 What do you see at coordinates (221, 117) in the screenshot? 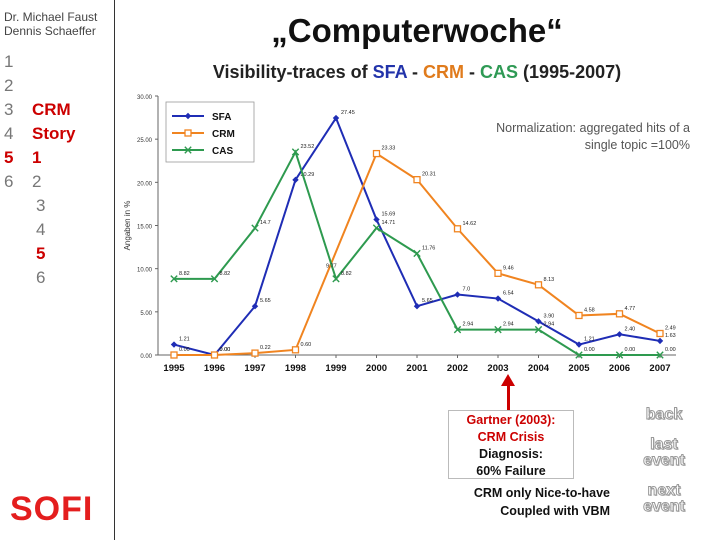
I see `legend-label: SFA` at bounding box center [221, 117].